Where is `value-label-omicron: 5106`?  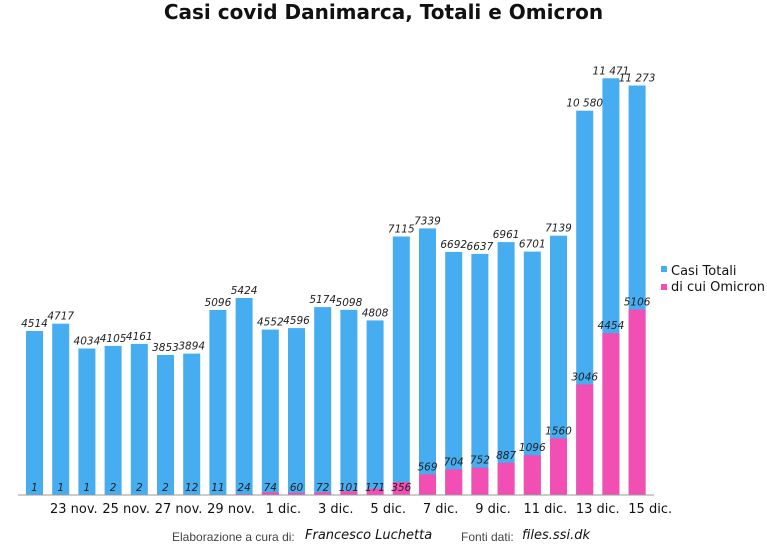
value-label-omicron: 5106 is located at coordinates (637, 303).